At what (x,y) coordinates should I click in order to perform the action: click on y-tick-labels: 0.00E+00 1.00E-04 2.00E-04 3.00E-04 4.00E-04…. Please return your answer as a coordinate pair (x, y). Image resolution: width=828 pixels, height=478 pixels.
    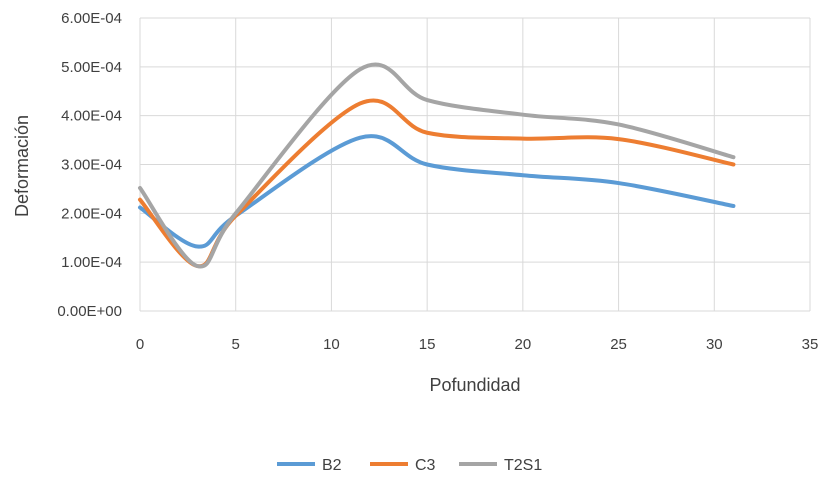
    Looking at the image, I should click on (89, 165).